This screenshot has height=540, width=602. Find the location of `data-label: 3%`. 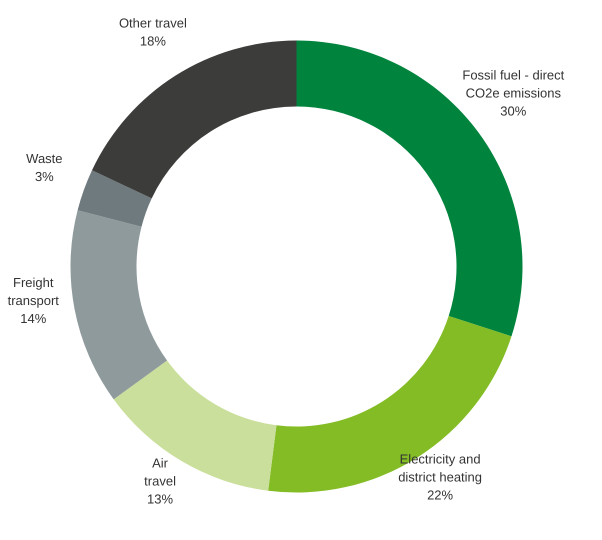

data-label: 3% is located at coordinates (44, 176).